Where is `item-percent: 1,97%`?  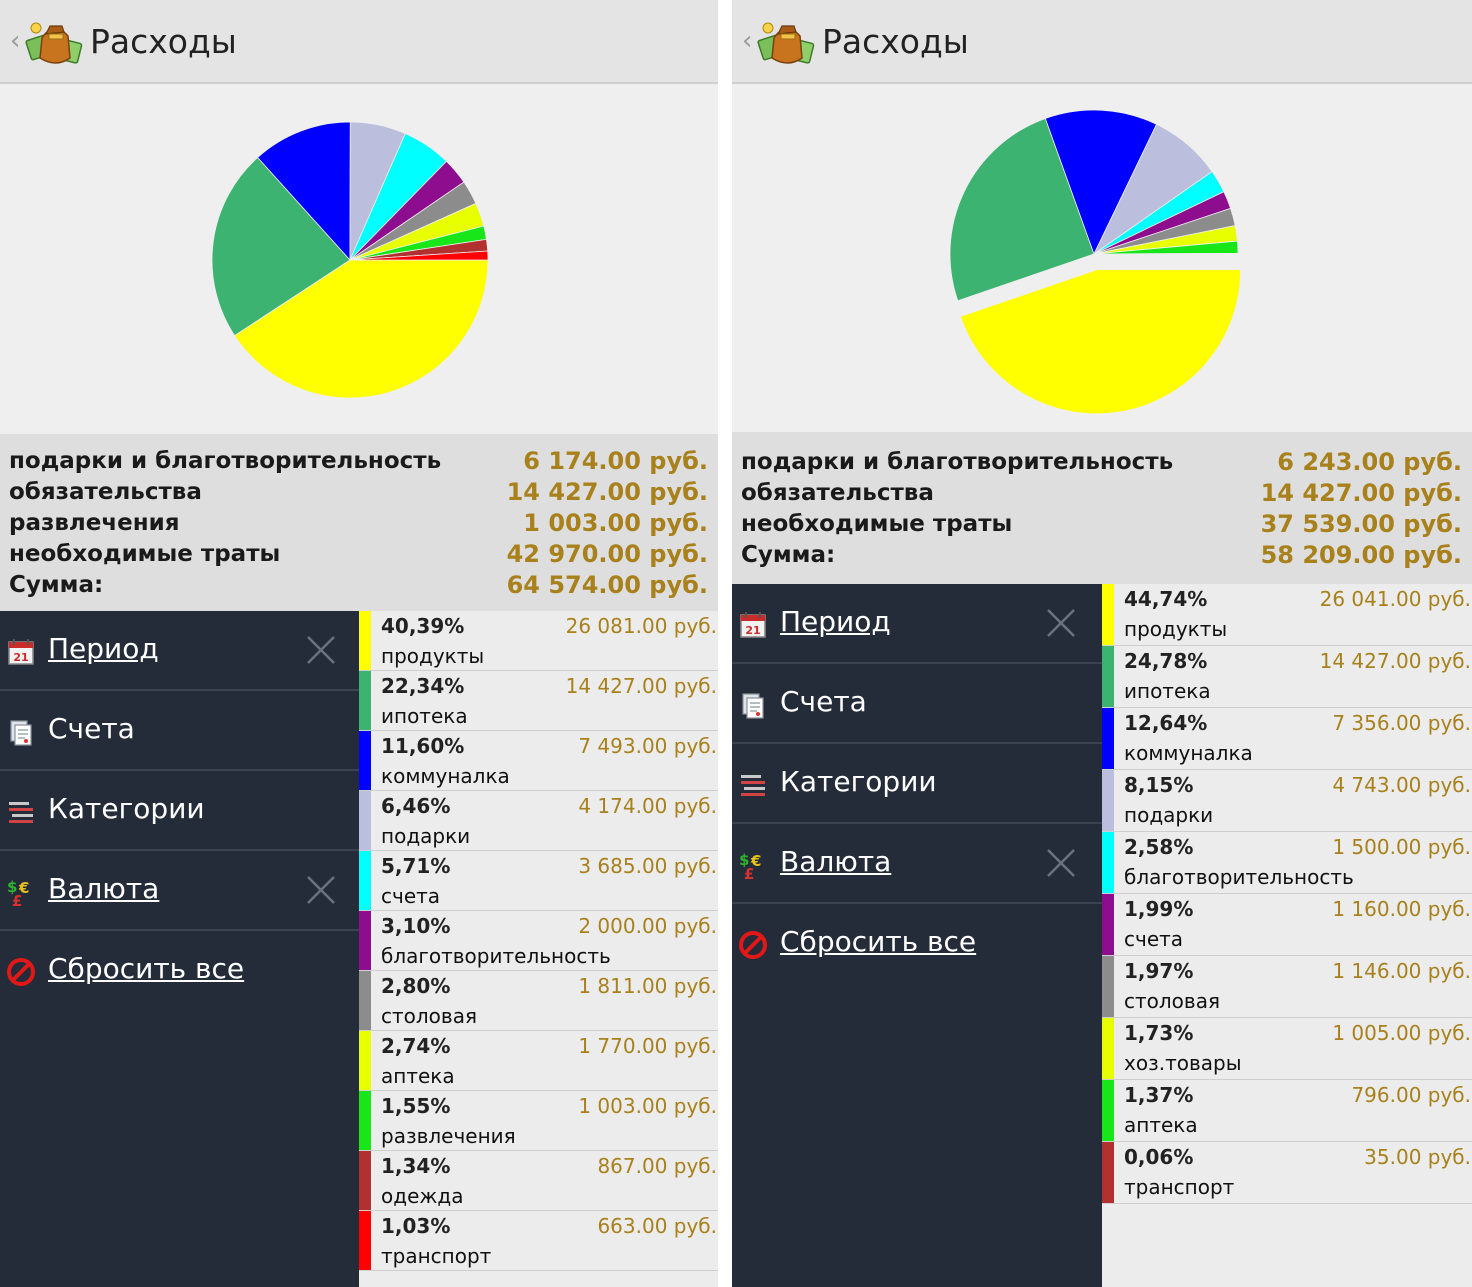
item-percent: 1,97% is located at coordinates (1159, 971).